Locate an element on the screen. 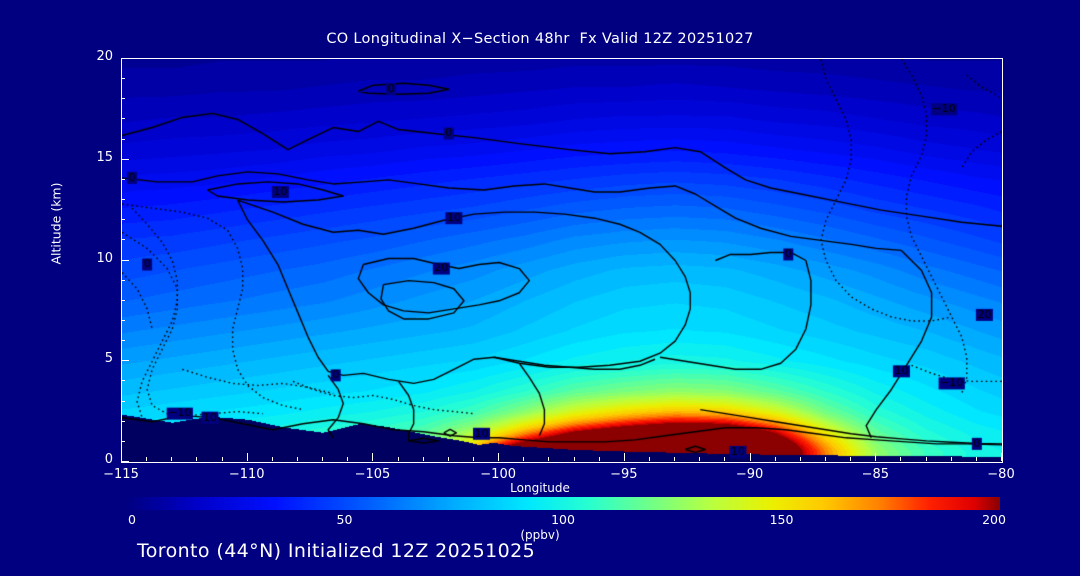  x-tick-label: −105 is located at coordinates (372, 474).